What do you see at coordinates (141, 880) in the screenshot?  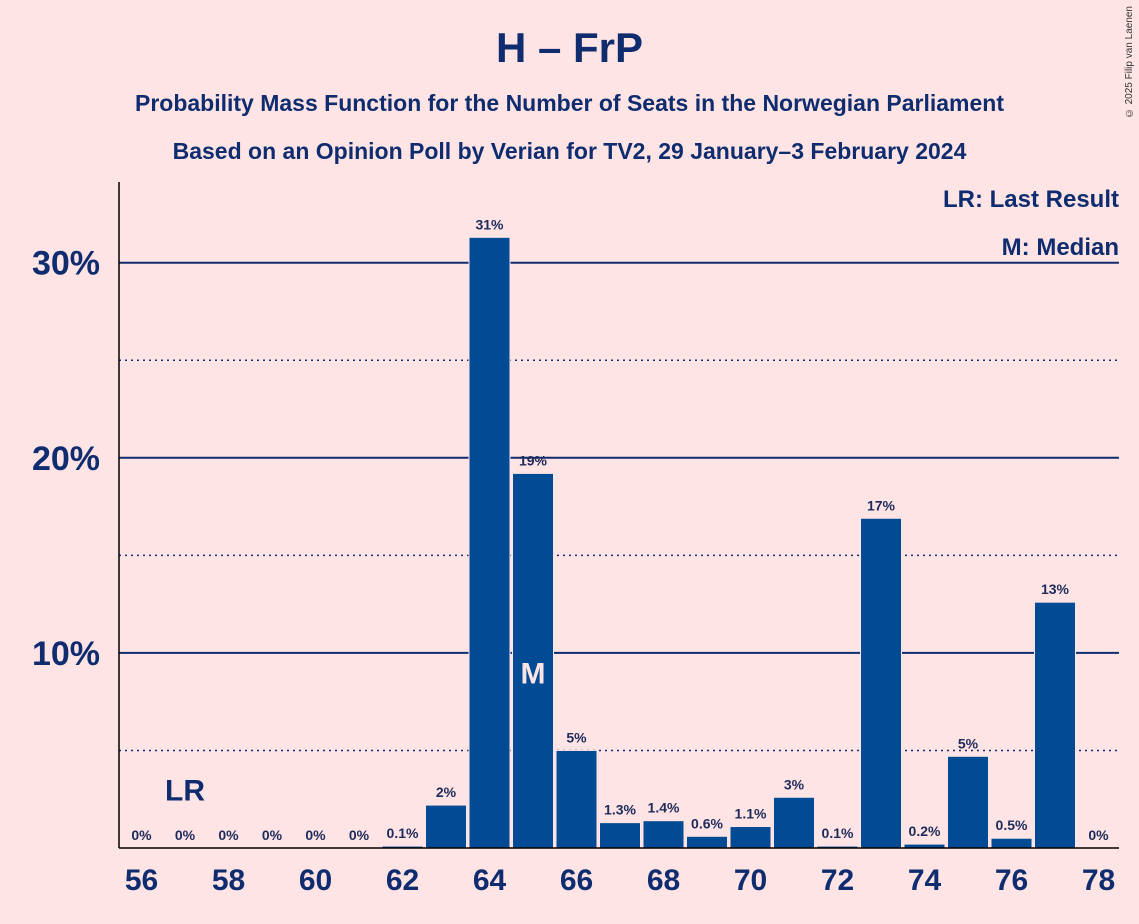 I see `x-tick-label-56: 56` at bounding box center [141, 880].